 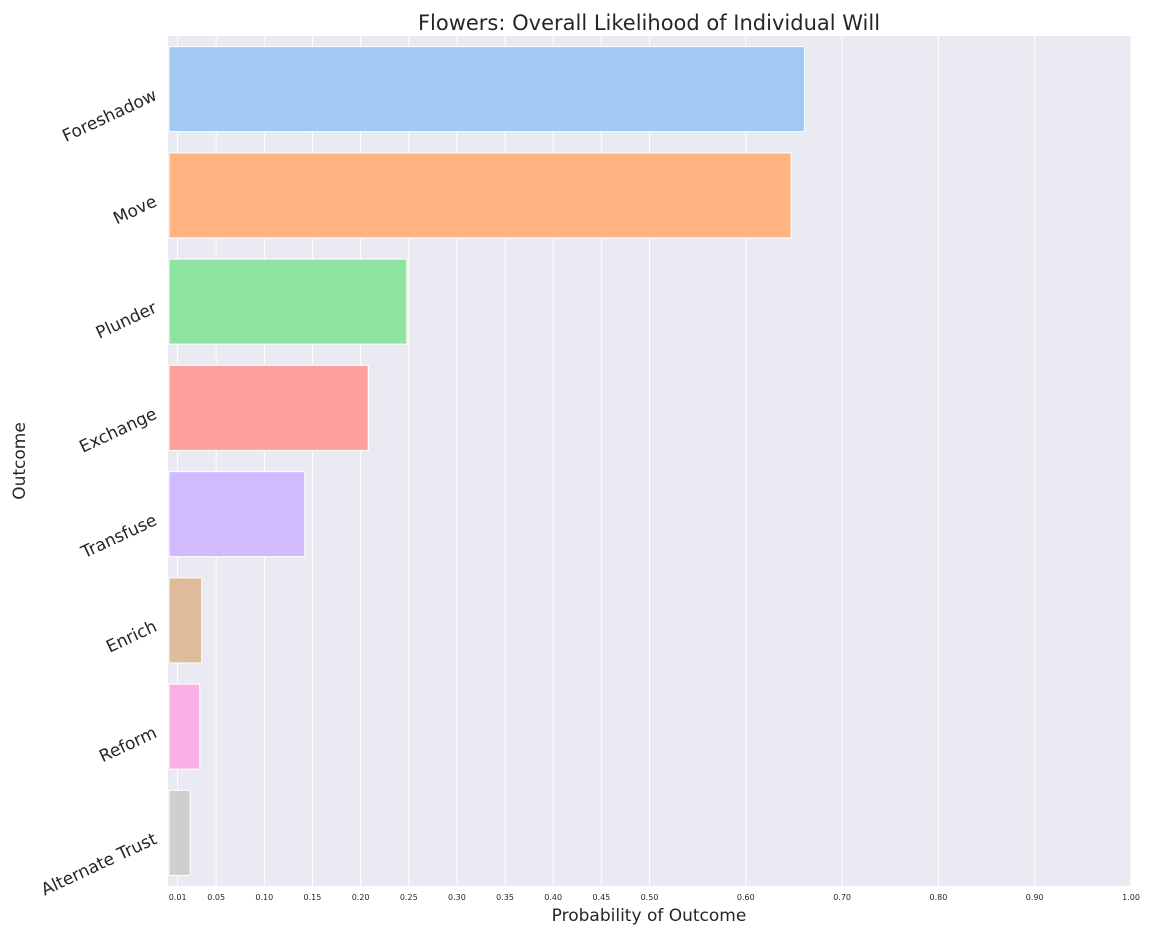 I want to click on bar-plunder, so click(x=288, y=301).